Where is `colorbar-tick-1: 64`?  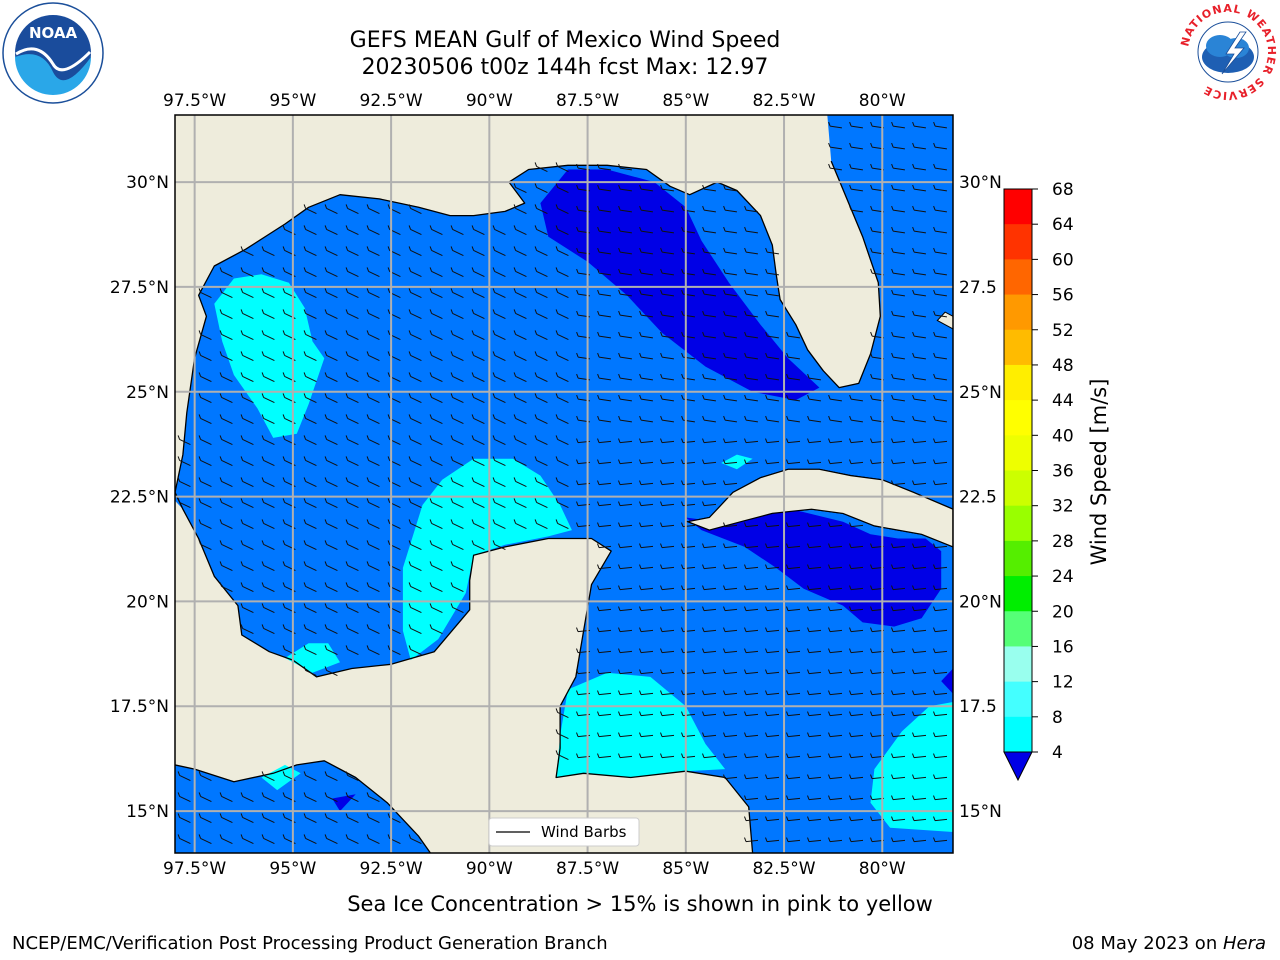
colorbar-tick-1: 64 is located at coordinates (1063, 225).